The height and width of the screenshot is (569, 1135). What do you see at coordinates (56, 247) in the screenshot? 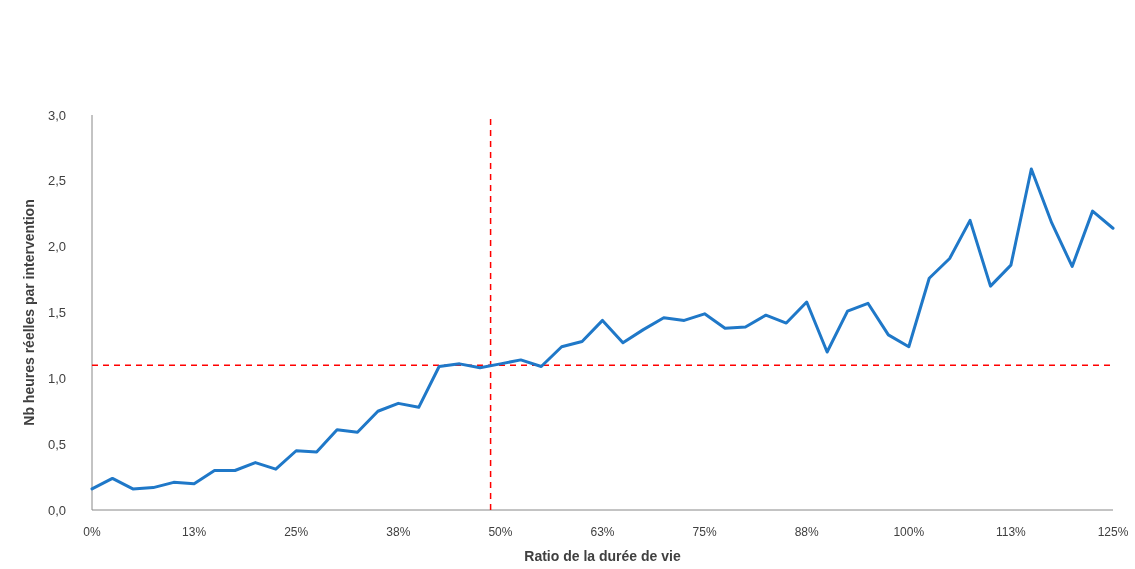
I see `y-tick-label: 2,0` at bounding box center [56, 247].